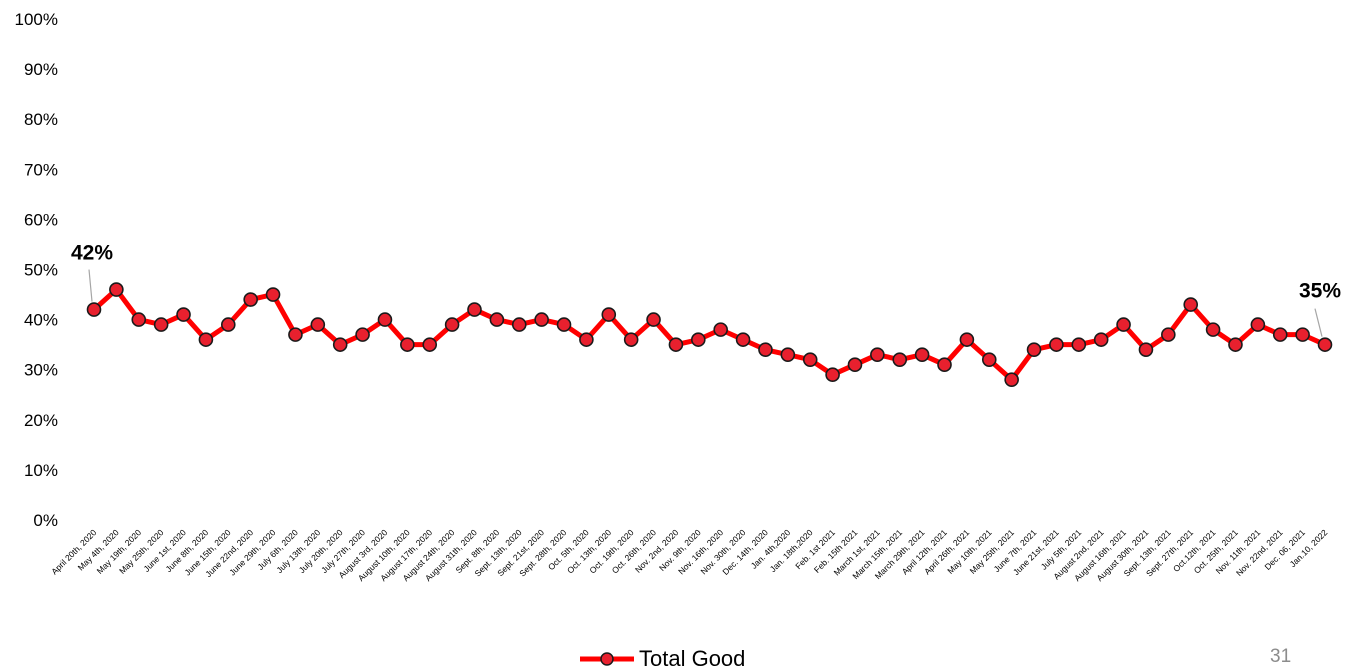 Image resolution: width=1347 pixels, height=672 pixels. What do you see at coordinates (41, 270) in the screenshot?
I see `y-tick-label: 50%` at bounding box center [41, 270].